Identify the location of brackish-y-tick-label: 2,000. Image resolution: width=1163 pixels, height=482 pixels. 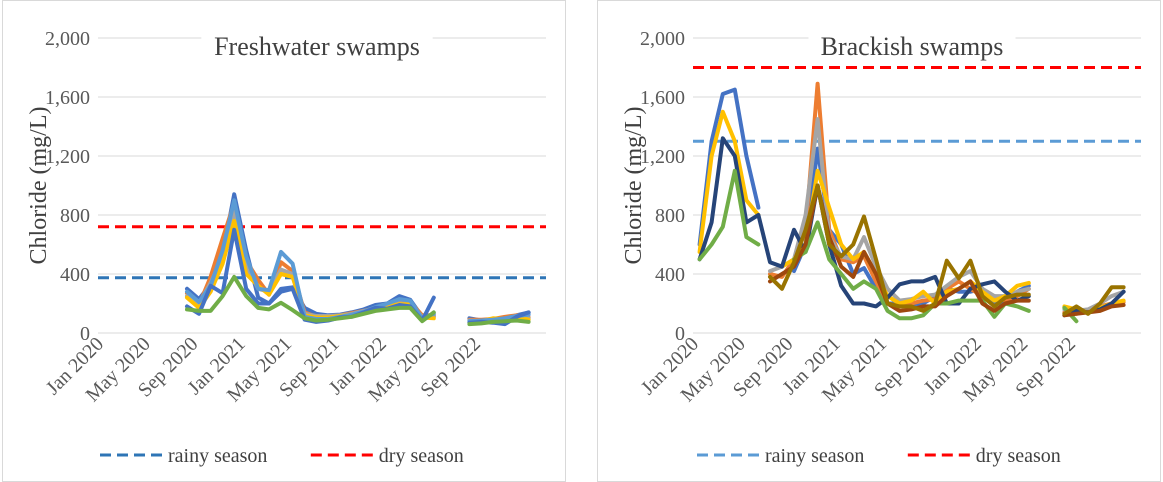
(662, 39).